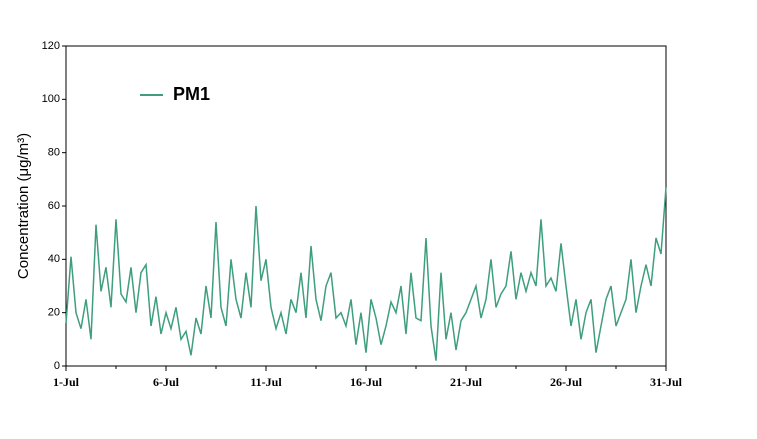  What do you see at coordinates (57, 366) in the screenshot?
I see `y-tick-label: 0` at bounding box center [57, 366].